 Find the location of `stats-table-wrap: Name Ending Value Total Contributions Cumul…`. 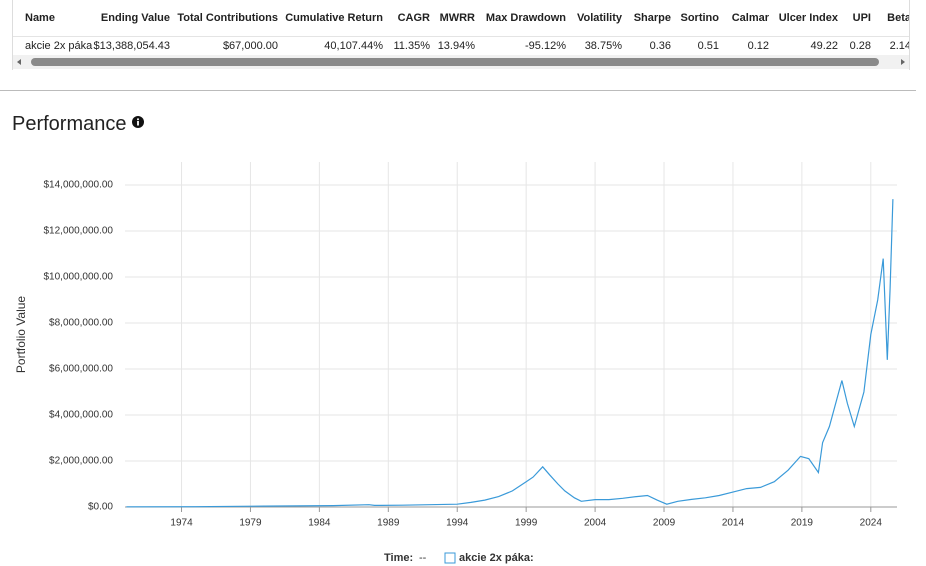

stats-table-wrap: Name Ending Value Total Contributions Cumul… is located at coordinates (461, 35).